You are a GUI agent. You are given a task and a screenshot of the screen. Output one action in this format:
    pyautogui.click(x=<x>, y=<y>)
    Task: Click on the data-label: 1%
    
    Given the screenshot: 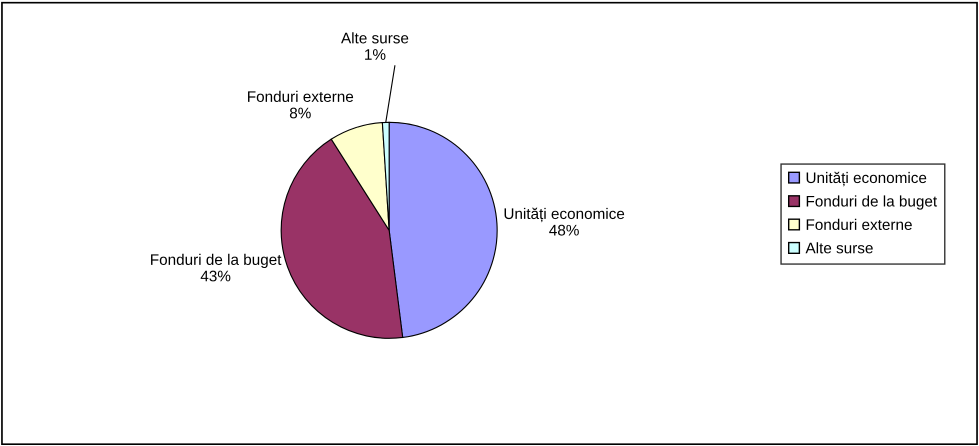 What is the action you would take?
    pyautogui.click(x=375, y=54)
    